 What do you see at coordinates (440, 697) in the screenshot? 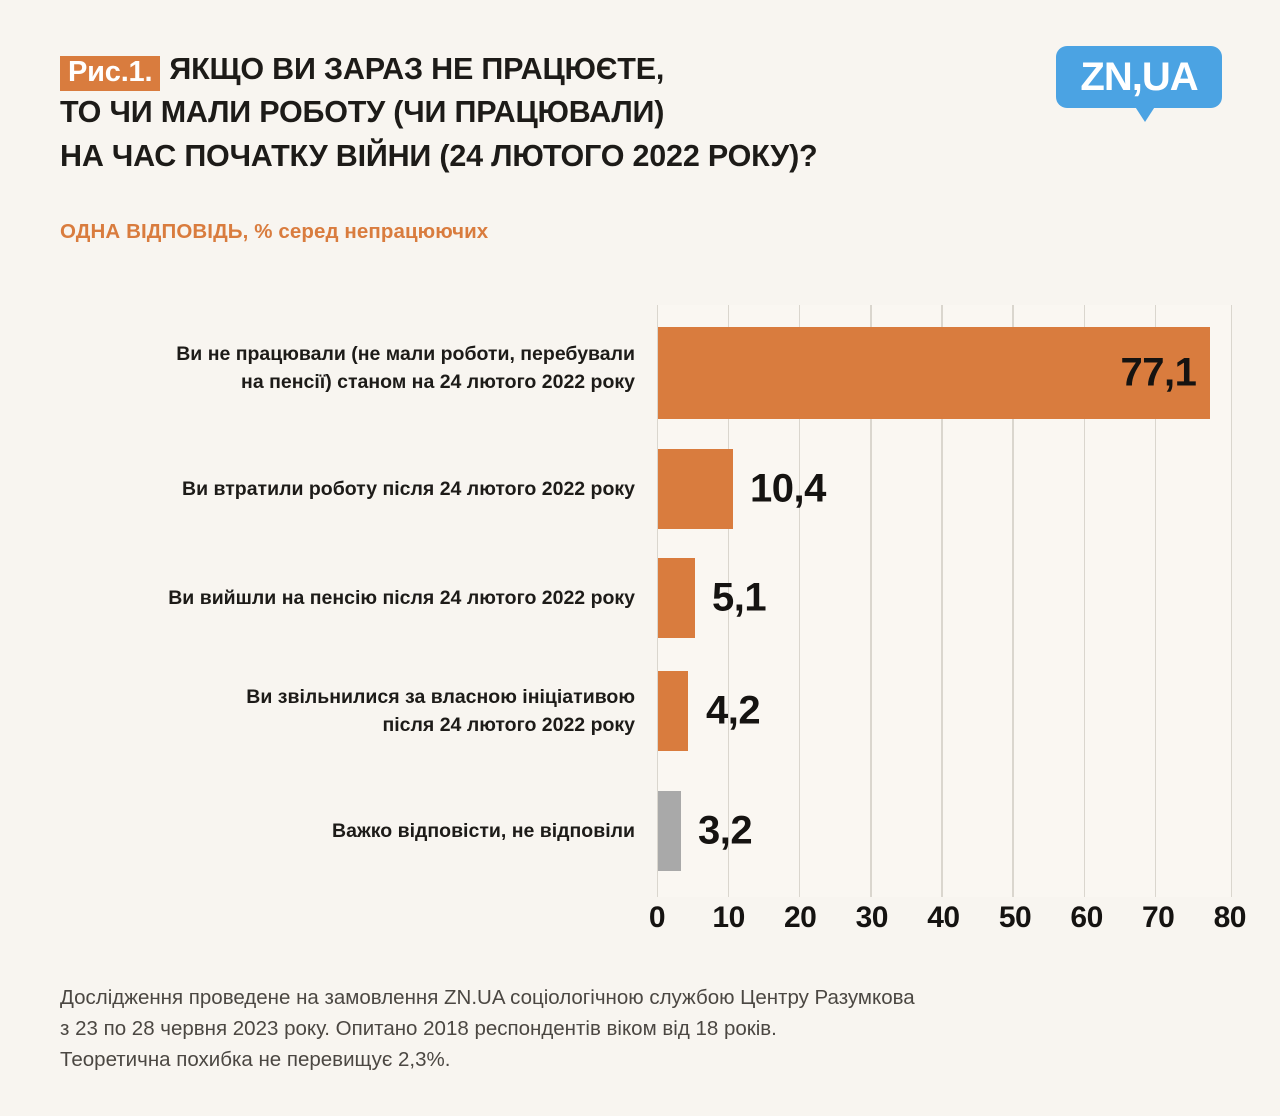
I see `category-label-line: Ви звільнилися за власною ініціативою` at bounding box center [440, 697].